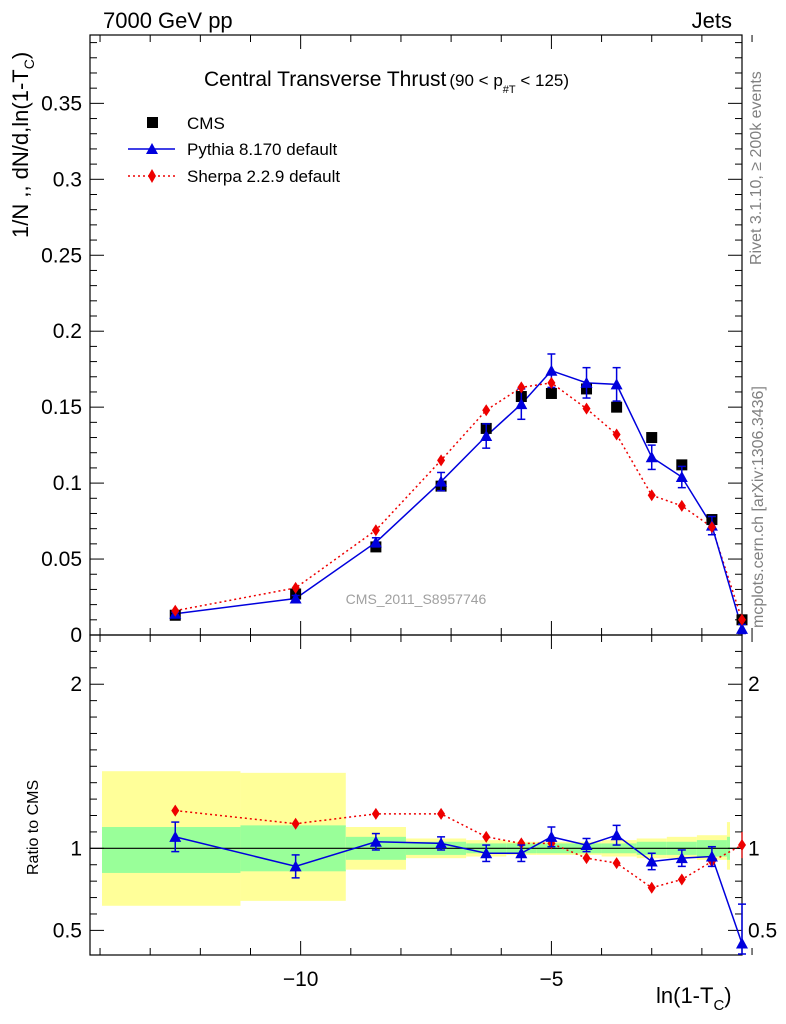 The image size is (786, 1024). What do you see at coordinates (152, 148) in the screenshot?
I see `legend-marker-pythia` at bounding box center [152, 148].